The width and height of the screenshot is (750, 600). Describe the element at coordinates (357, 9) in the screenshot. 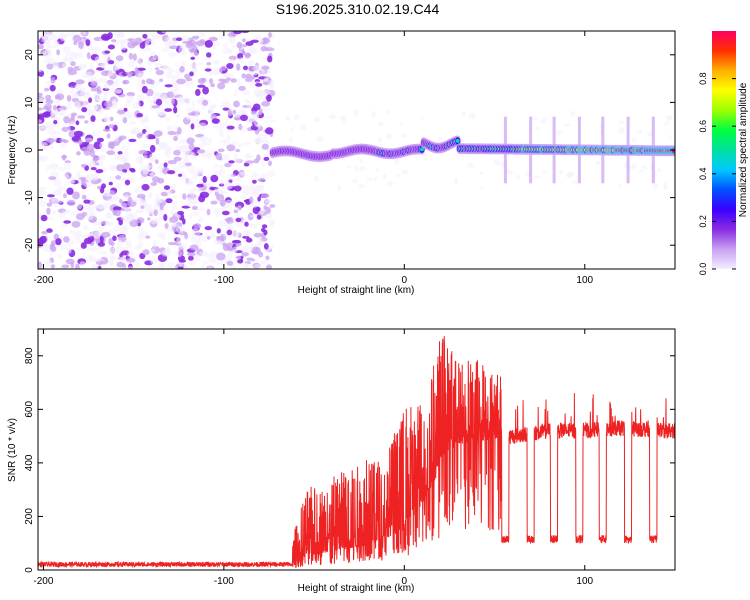

I see `figure-title: S196.2025.310.02.19.C44` at that location.